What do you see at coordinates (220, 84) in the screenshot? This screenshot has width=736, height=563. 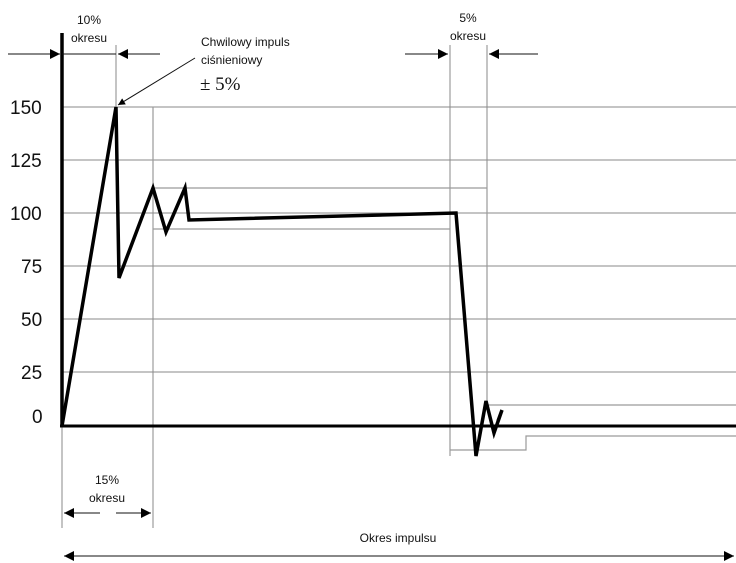 I see `tolerance-label: ± 5%` at bounding box center [220, 84].